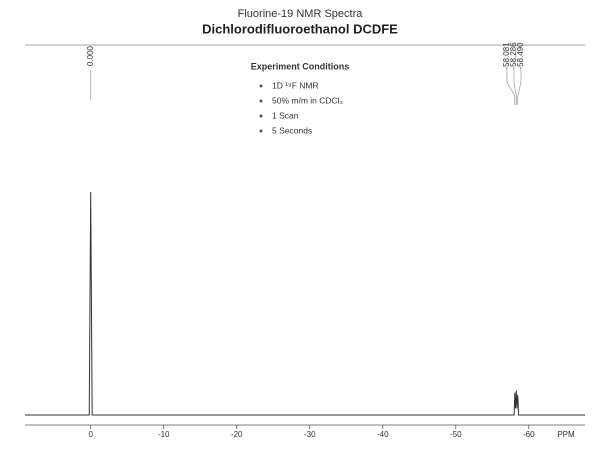 This screenshot has width=600, height=450. I want to click on x-axis-label: PPM, so click(566, 434).